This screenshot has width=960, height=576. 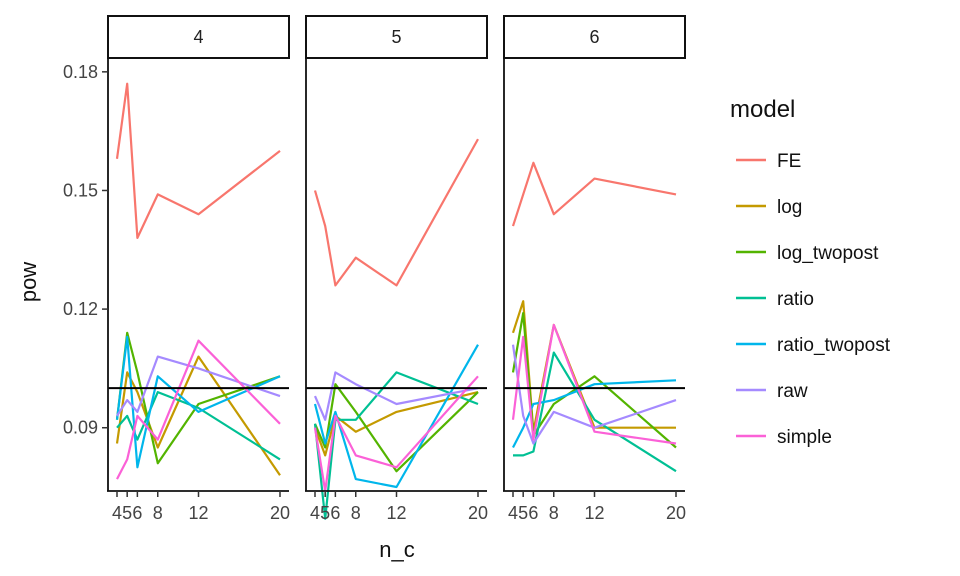 What do you see at coordinates (762, 109) in the screenshot?
I see `legend-title: model` at bounding box center [762, 109].